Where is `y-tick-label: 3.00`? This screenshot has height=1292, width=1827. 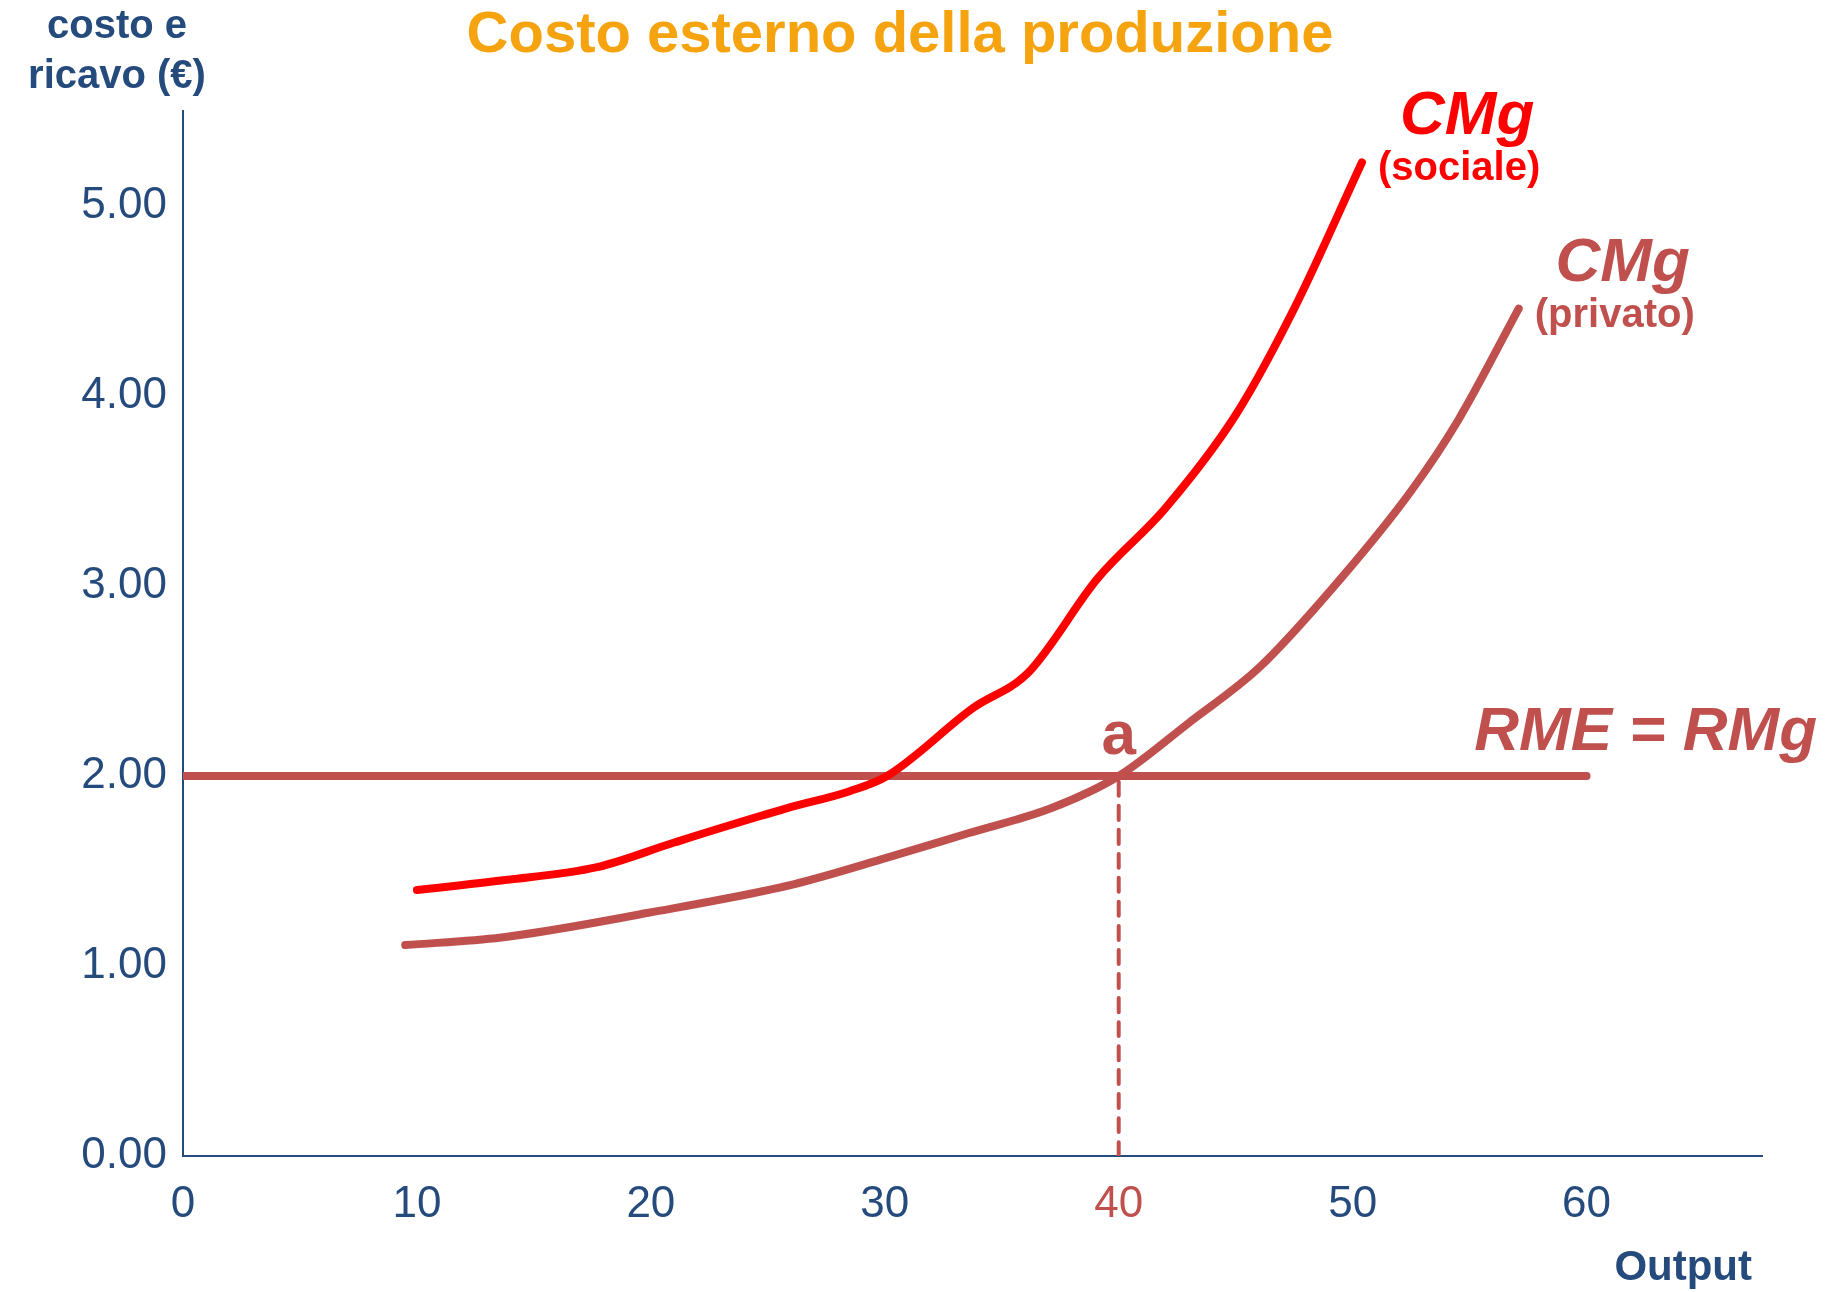 y-tick-label: 3.00 is located at coordinates (124, 583).